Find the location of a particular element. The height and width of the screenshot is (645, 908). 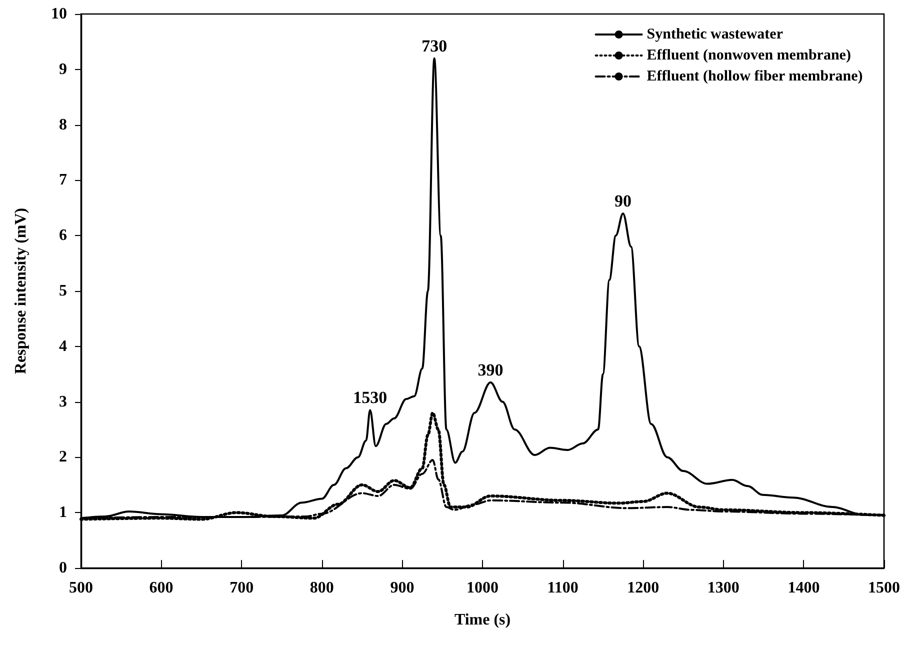

x-axis-title: Time (s) is located at coordinates (482, 620).